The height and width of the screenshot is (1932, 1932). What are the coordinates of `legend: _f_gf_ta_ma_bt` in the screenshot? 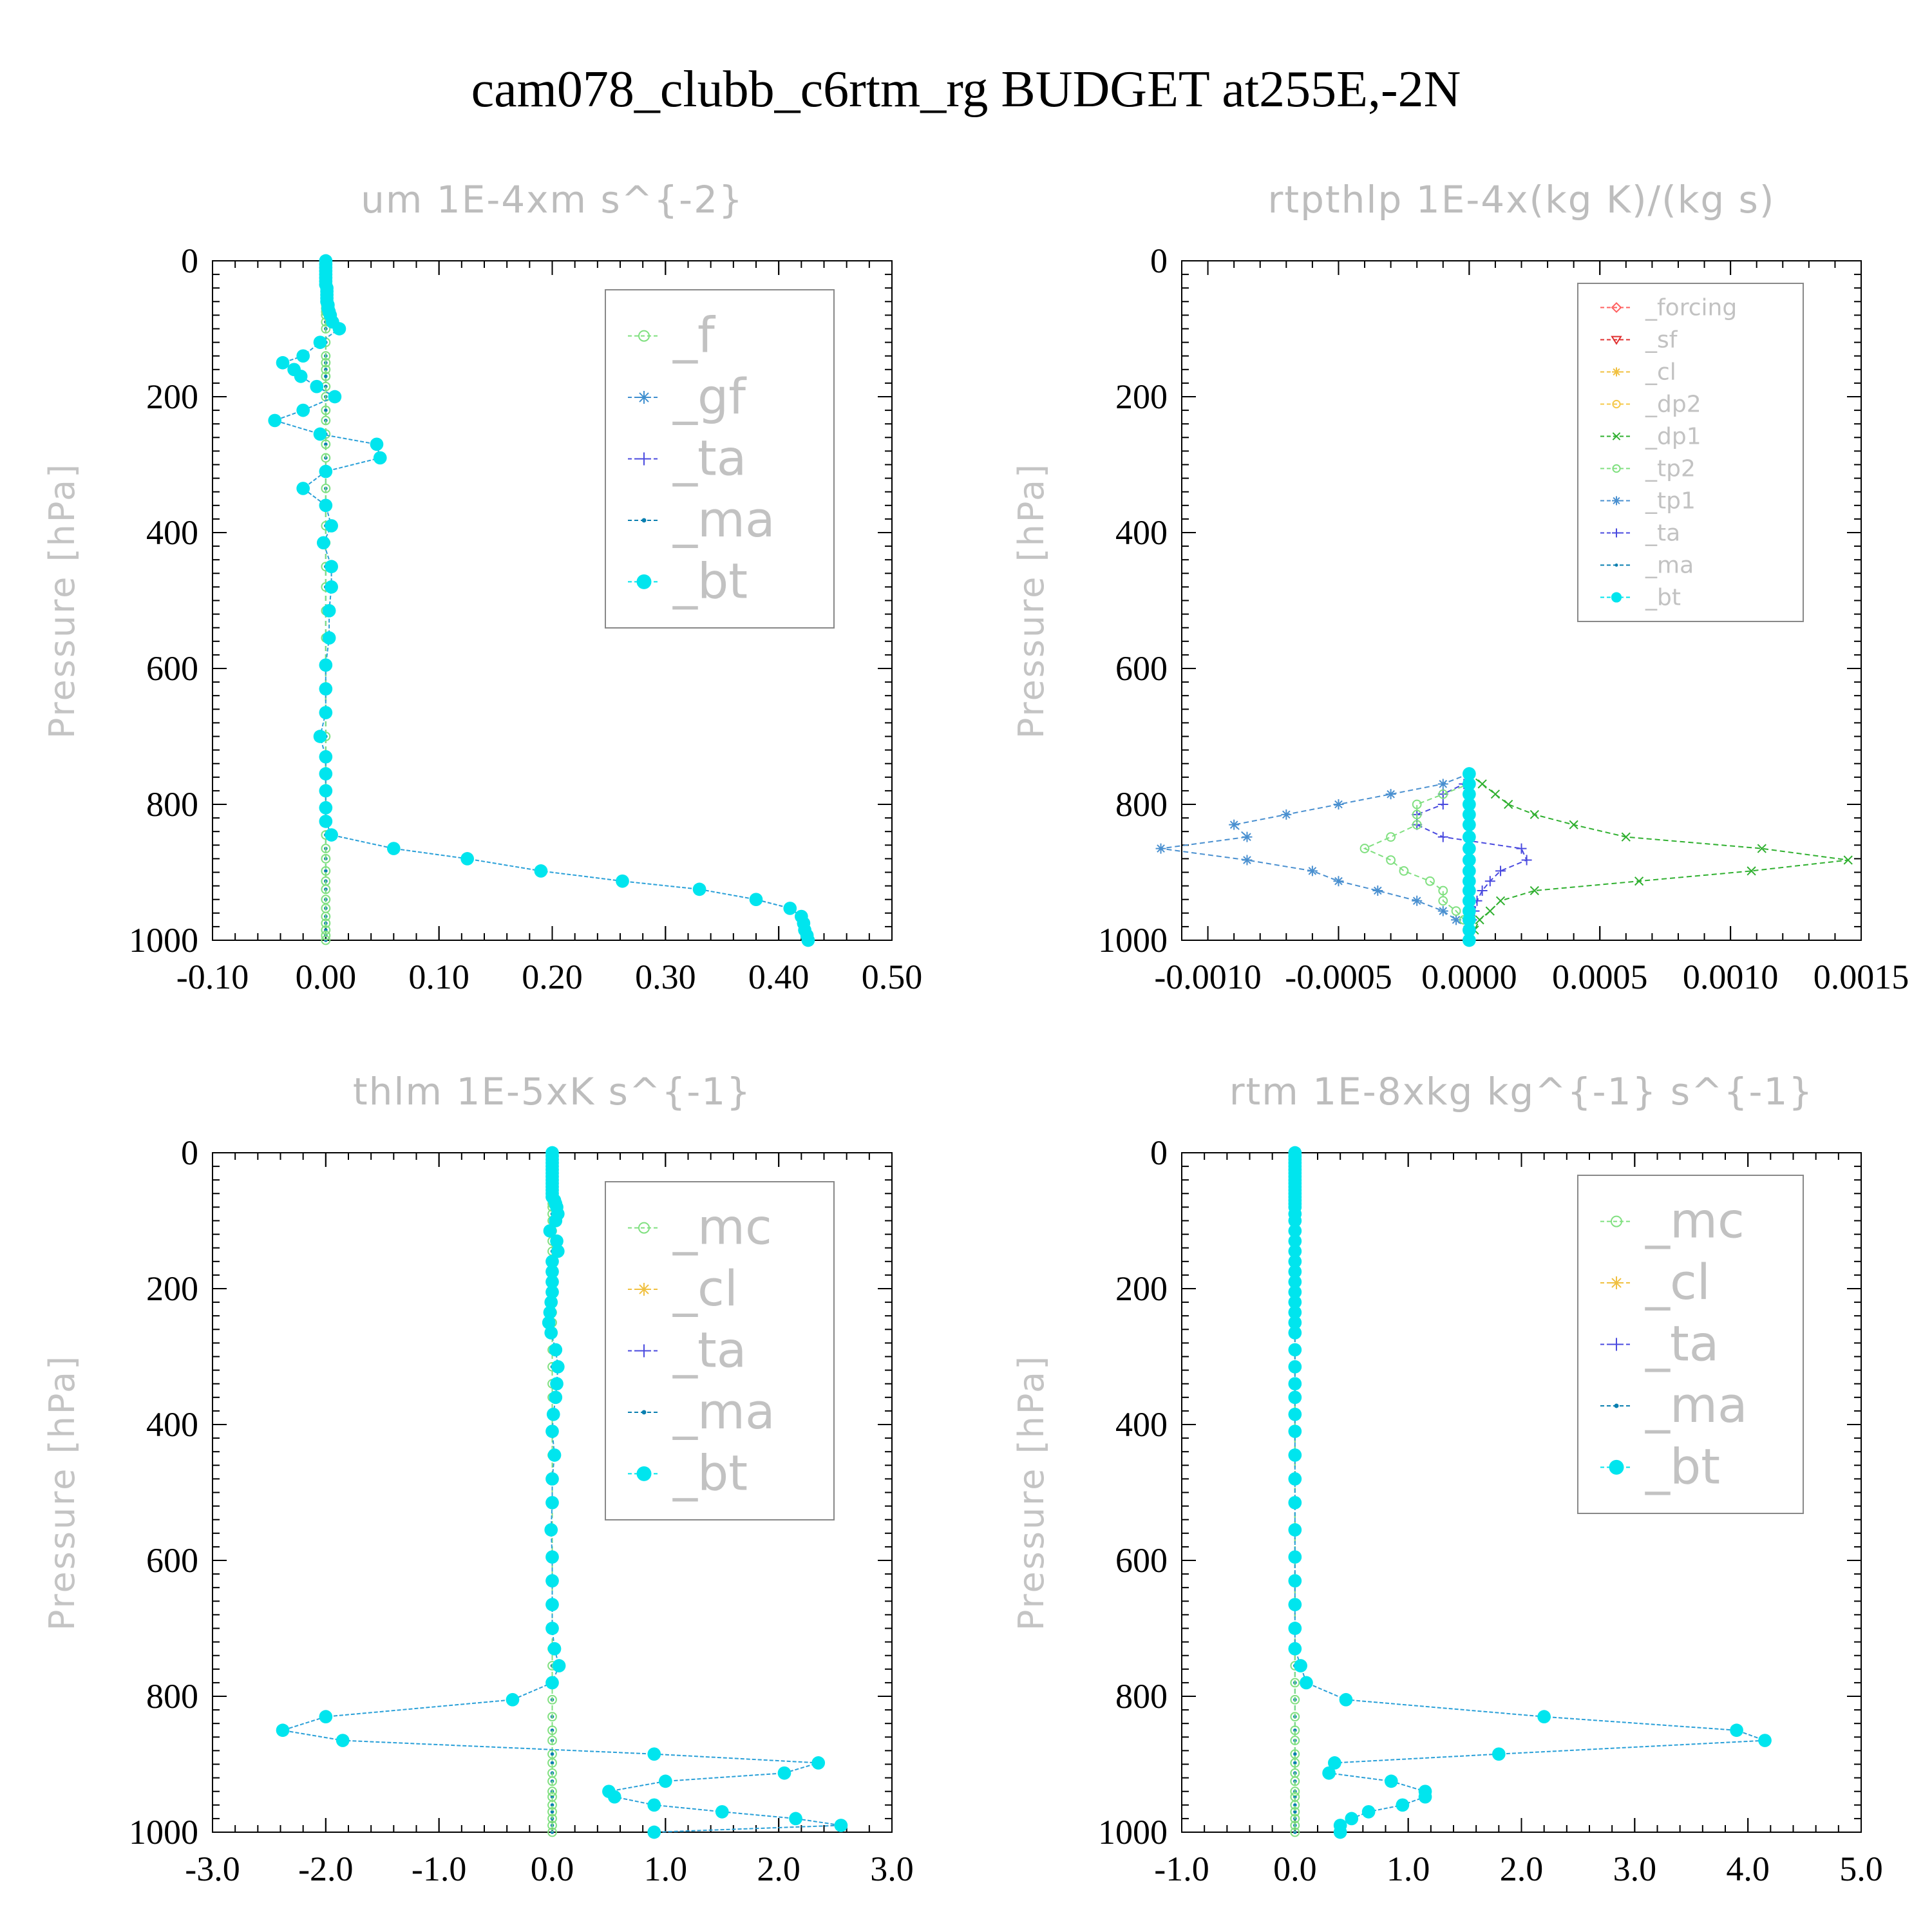 It's located at (720, 459).